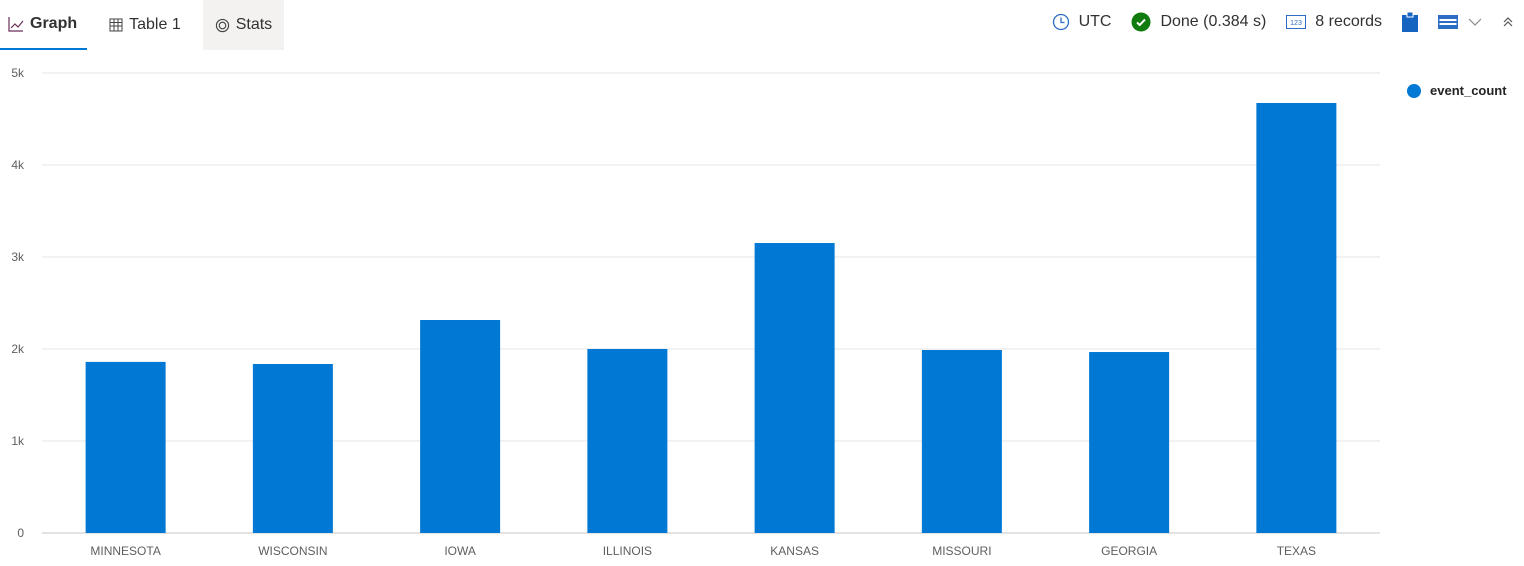 This screenshot has height=566, width=1524. I want to click on target-icon, so click(222, 25).